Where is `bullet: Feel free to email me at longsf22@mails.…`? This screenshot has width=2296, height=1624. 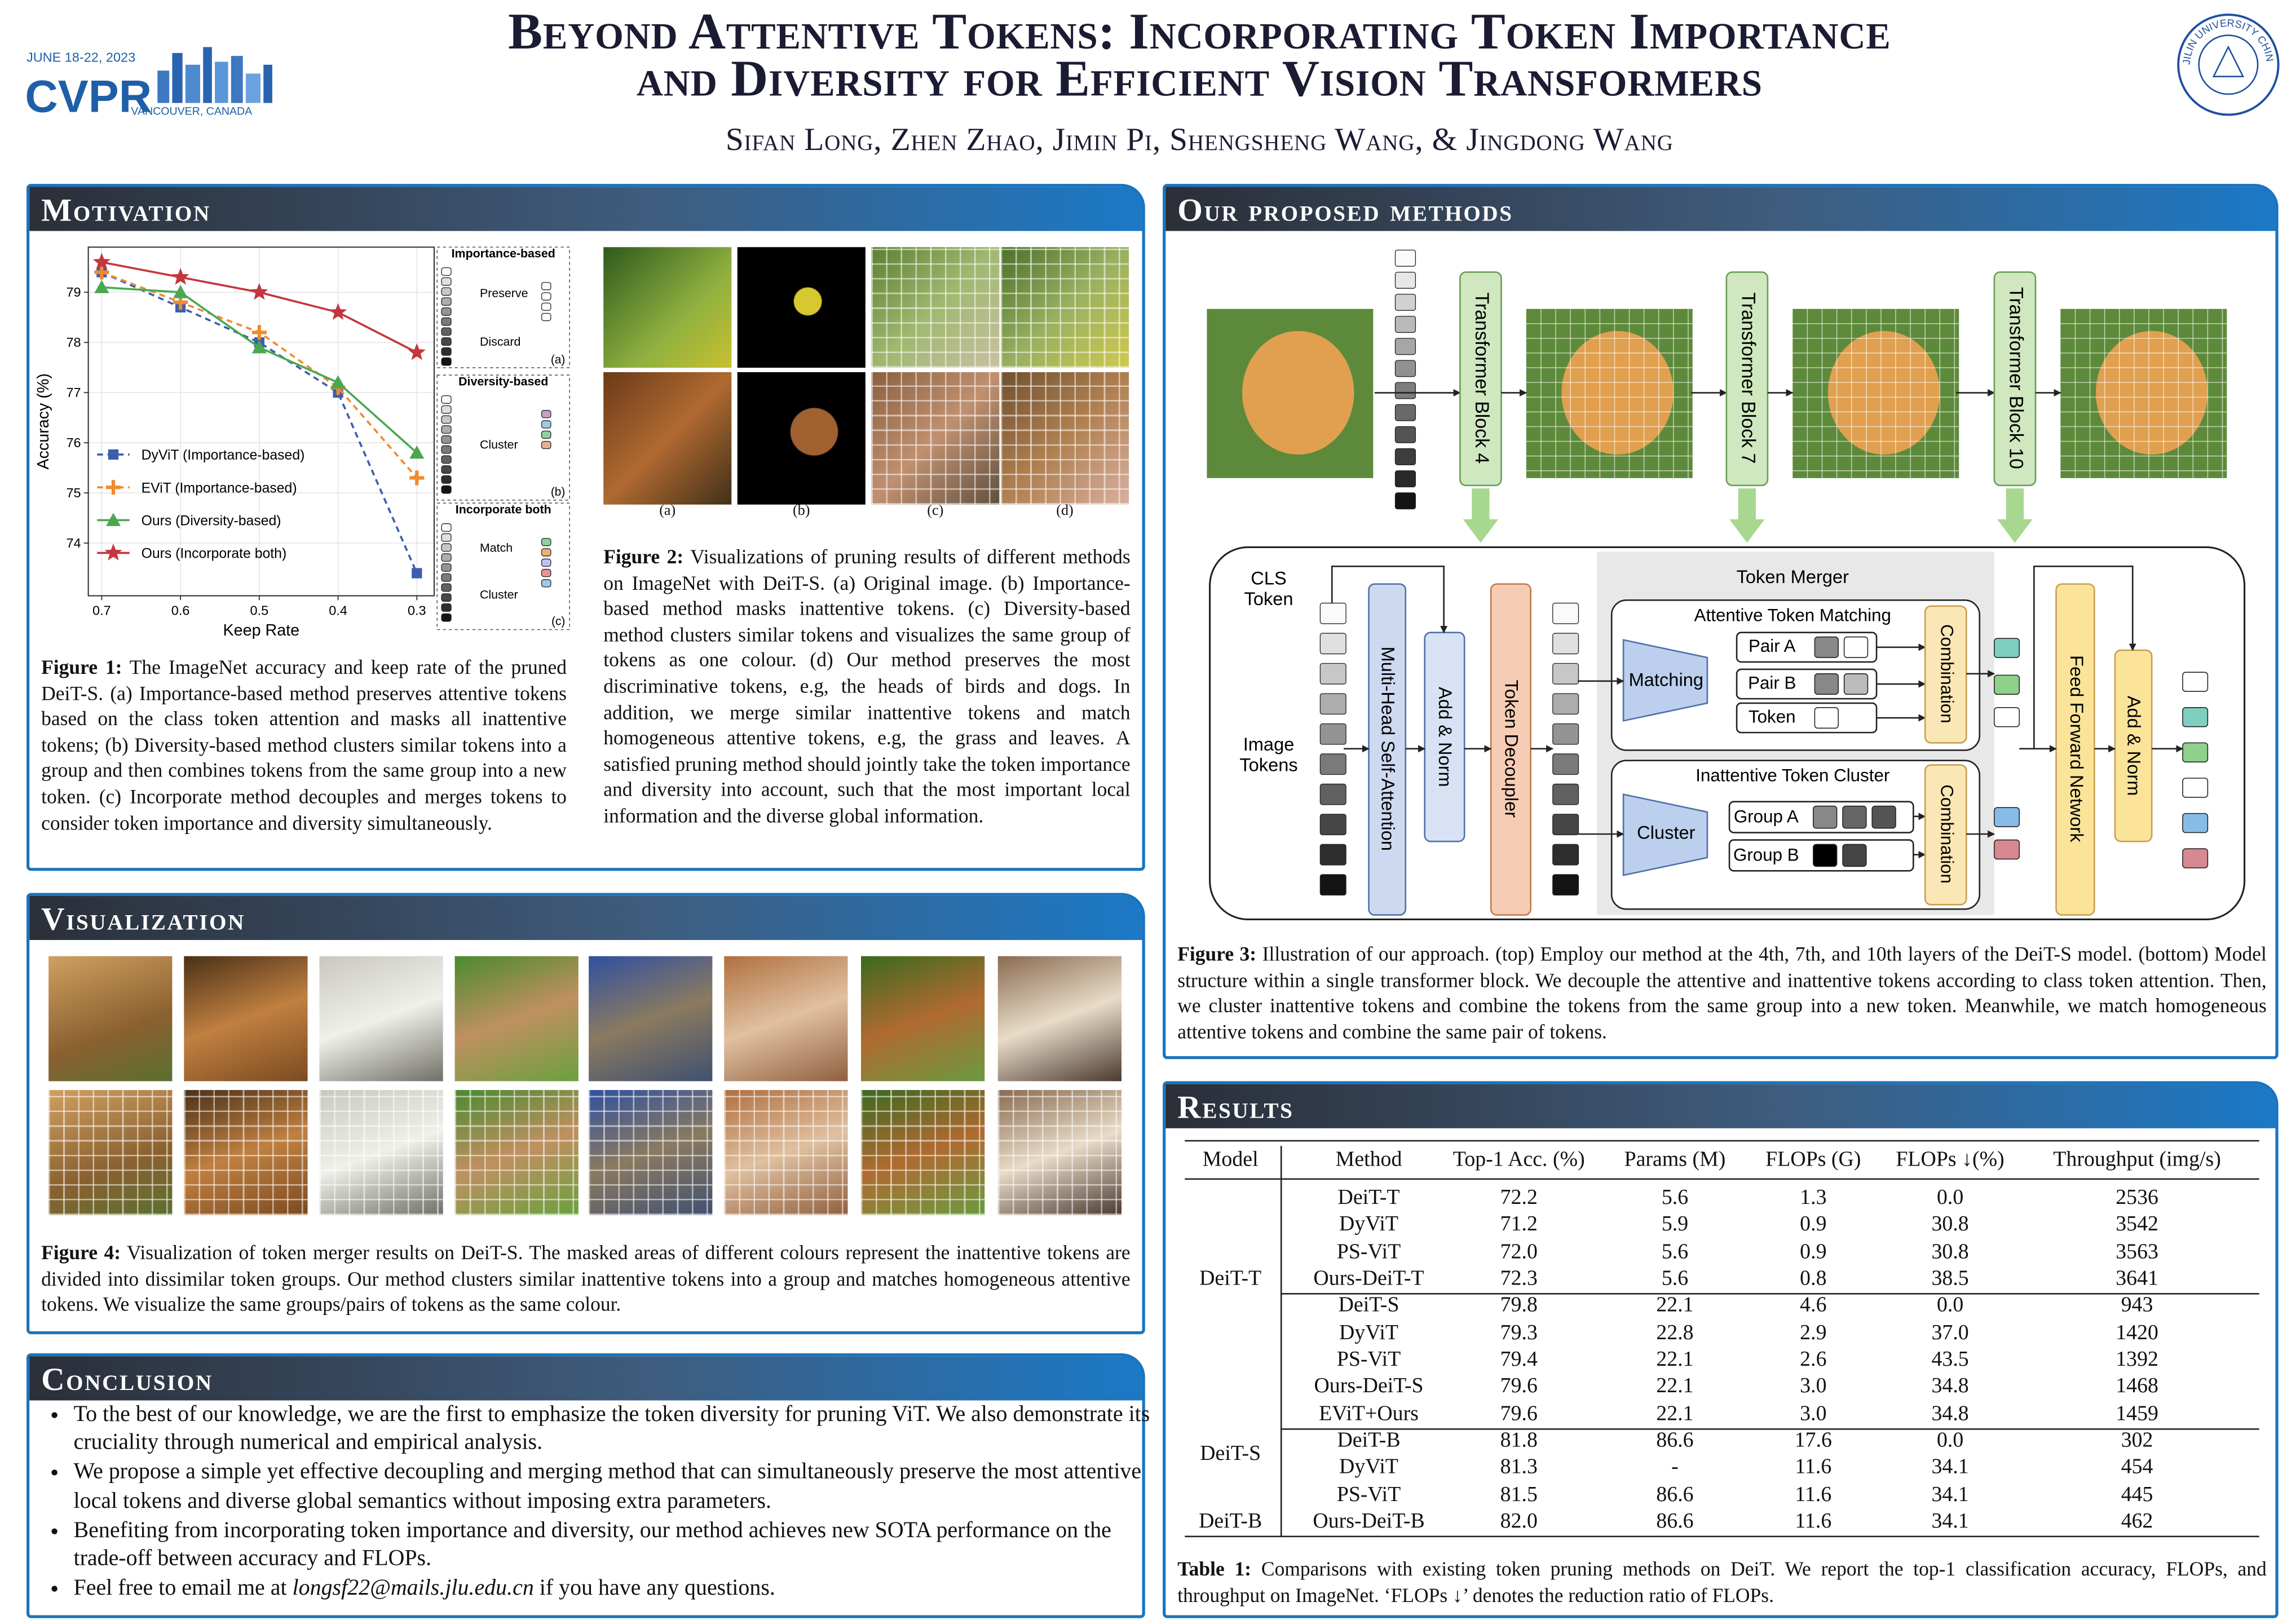
bullet: Feel free to email me at longsf22@mails.… is located at coordinates (620, 1588).